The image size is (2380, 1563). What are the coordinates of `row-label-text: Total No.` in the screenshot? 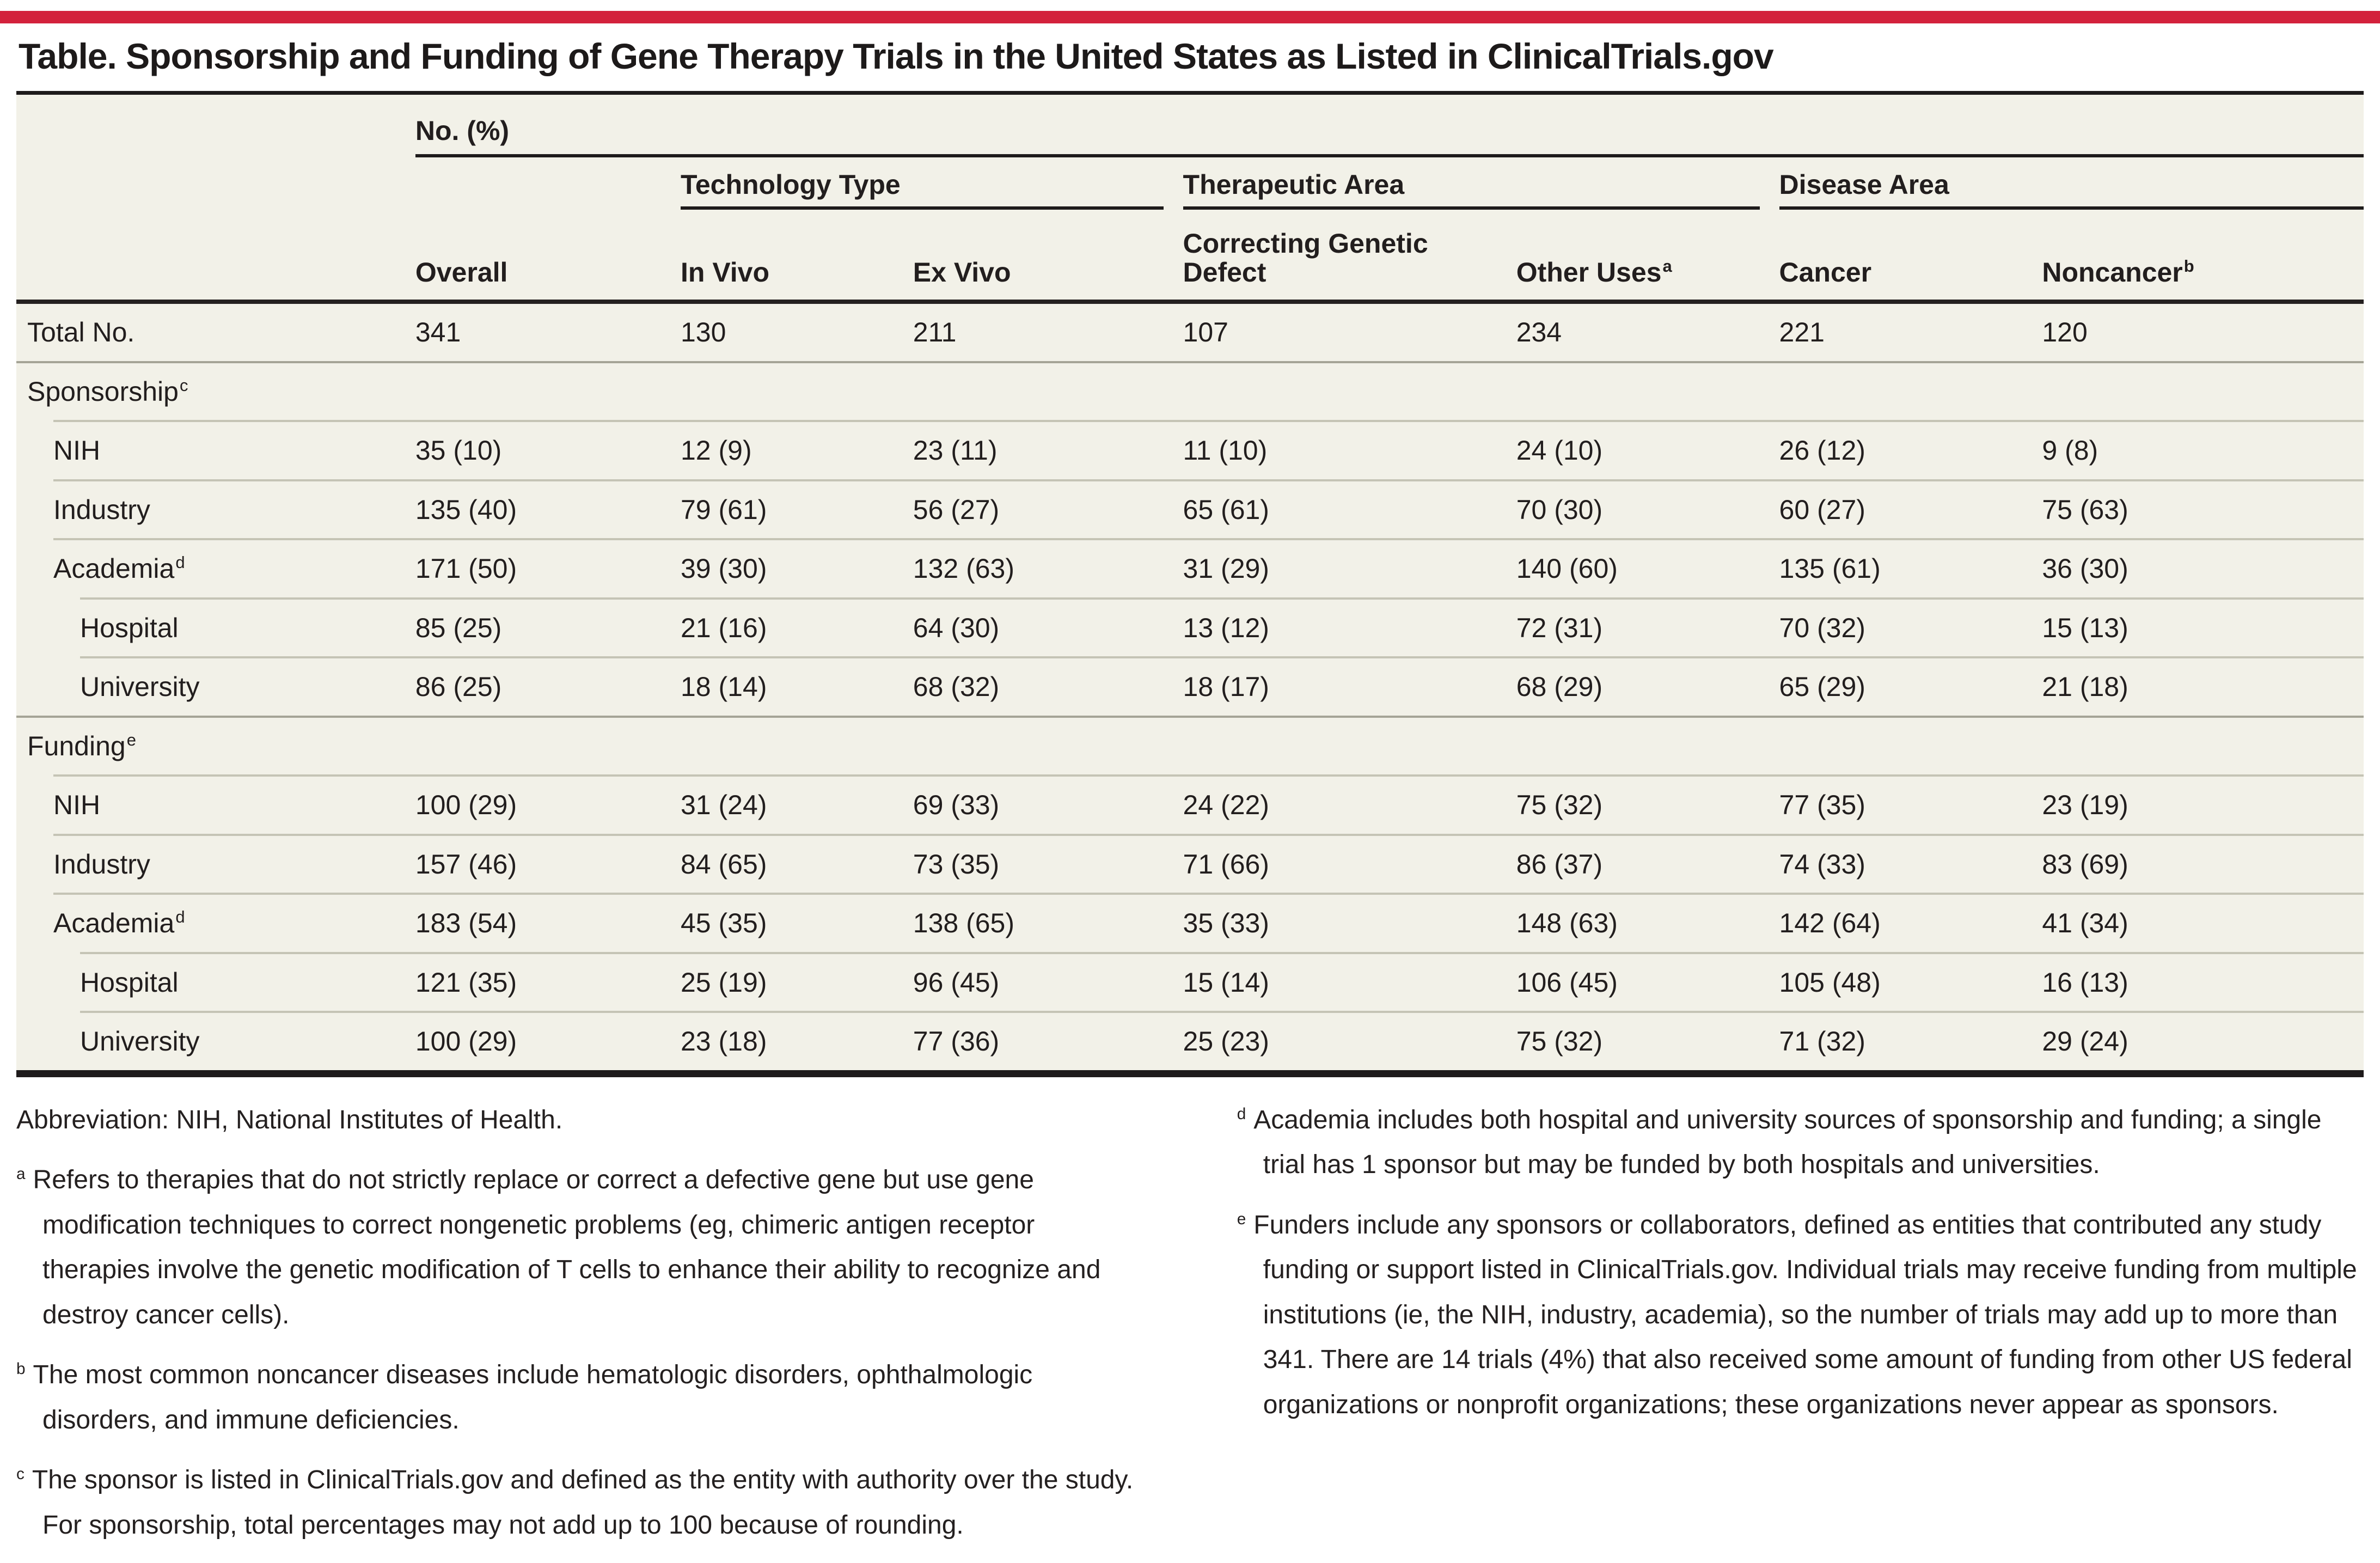 It's located at (80, 332).